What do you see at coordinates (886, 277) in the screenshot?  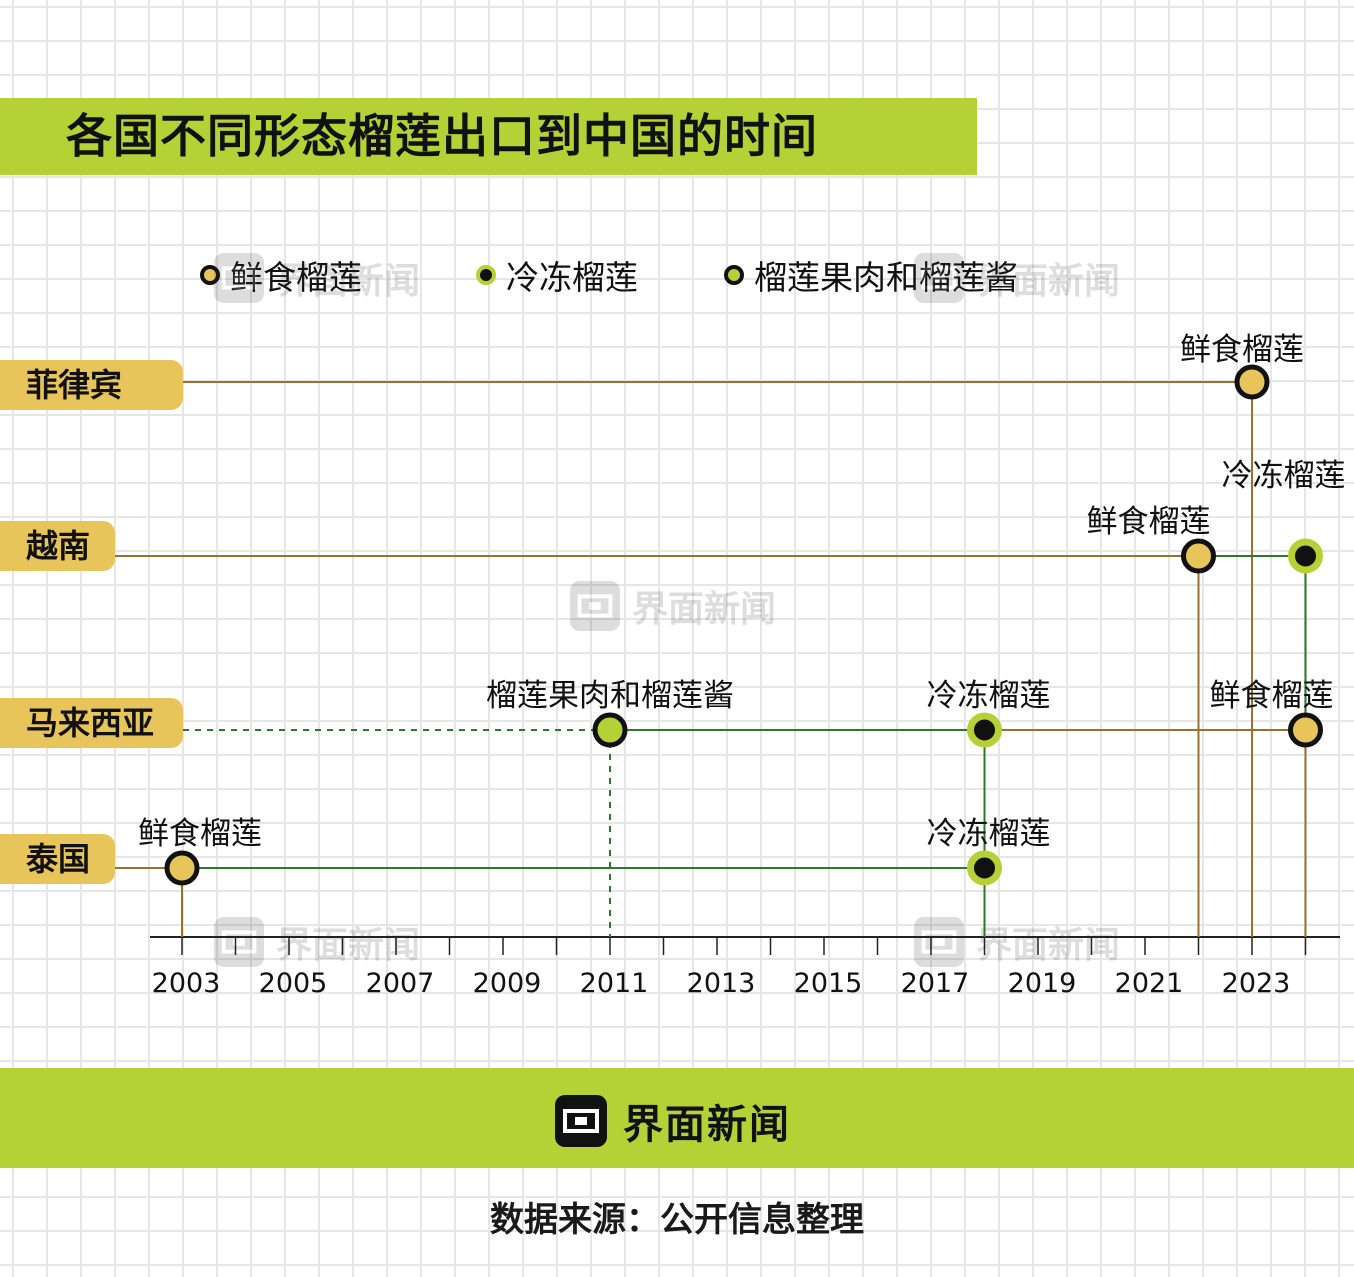 I see `legend-label-pulp: 榴莲果肉和榴莲酱` at bounding box center [886, 277].